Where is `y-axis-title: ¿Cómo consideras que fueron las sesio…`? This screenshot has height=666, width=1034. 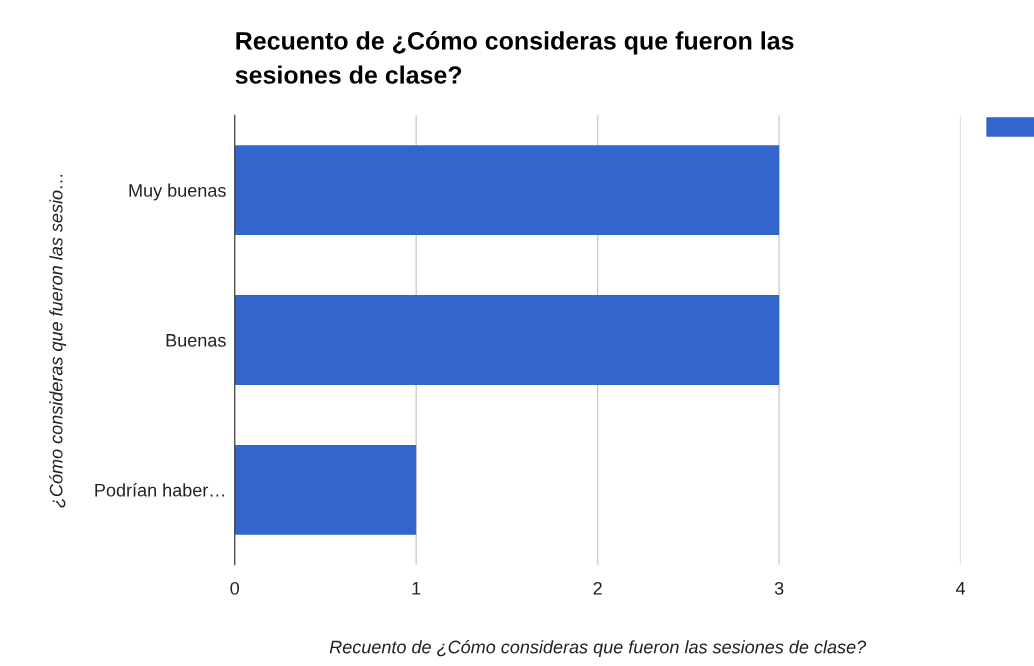
y-axis-title: ¿Cómo consideras que fueron las sesio… is located at coordinates (58, 341).